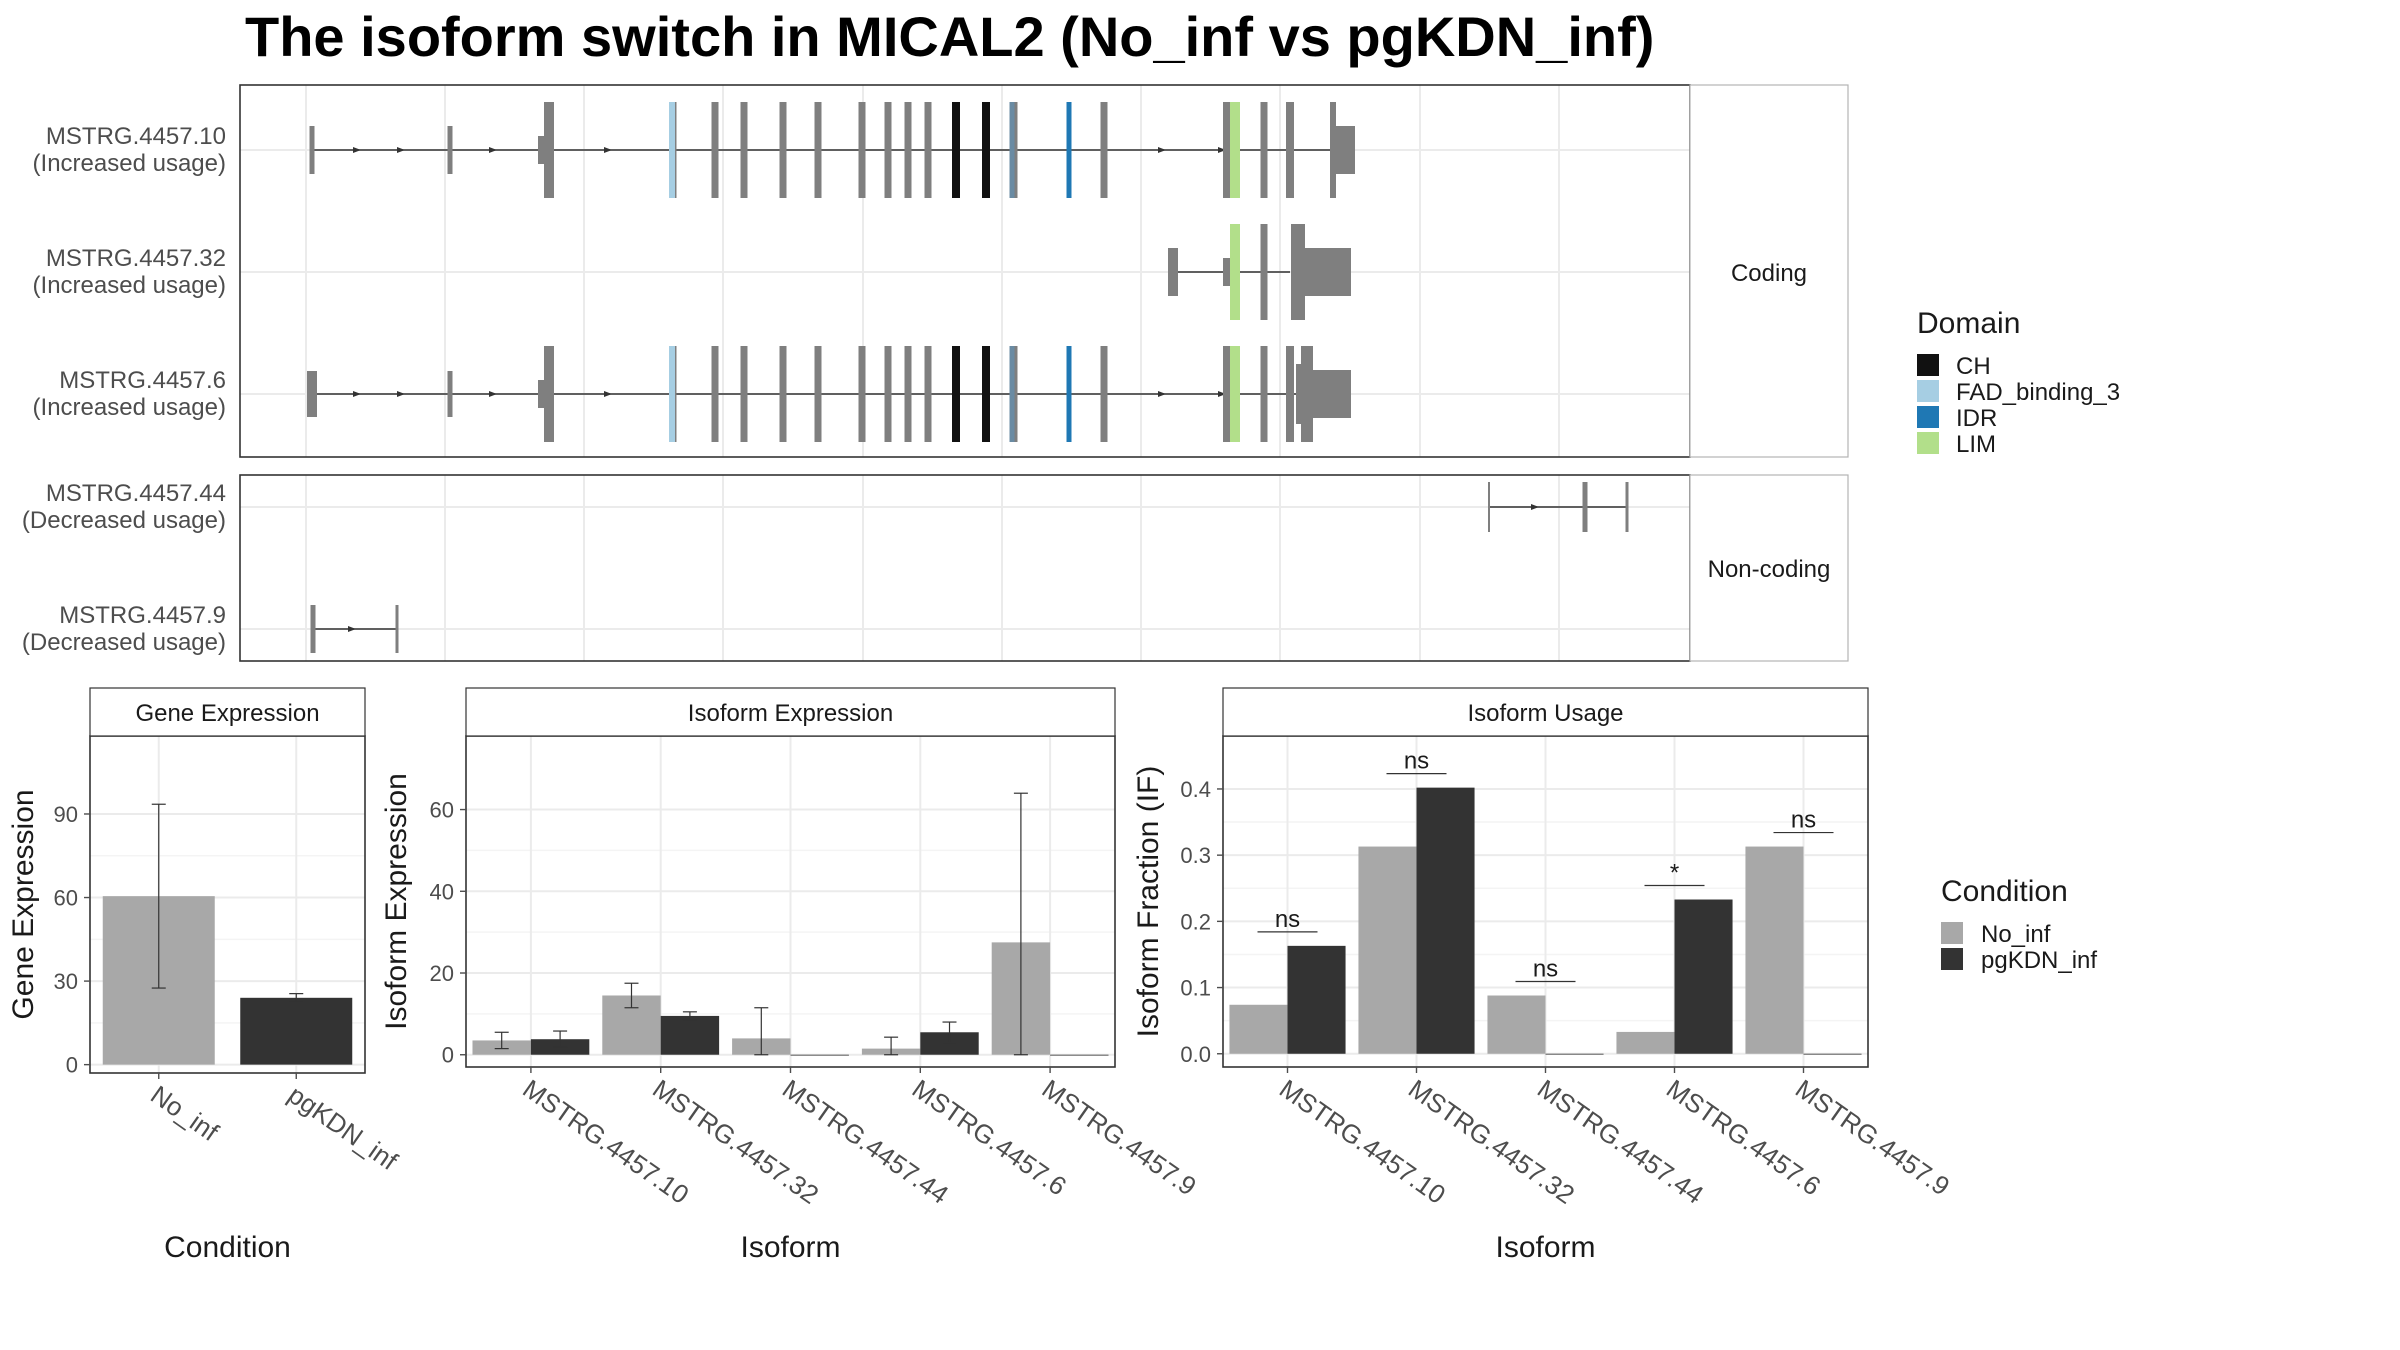 This screenshot has height=1350, width=2400. I want to click on y-tick-label: 0.0, so click(1195, 1054).